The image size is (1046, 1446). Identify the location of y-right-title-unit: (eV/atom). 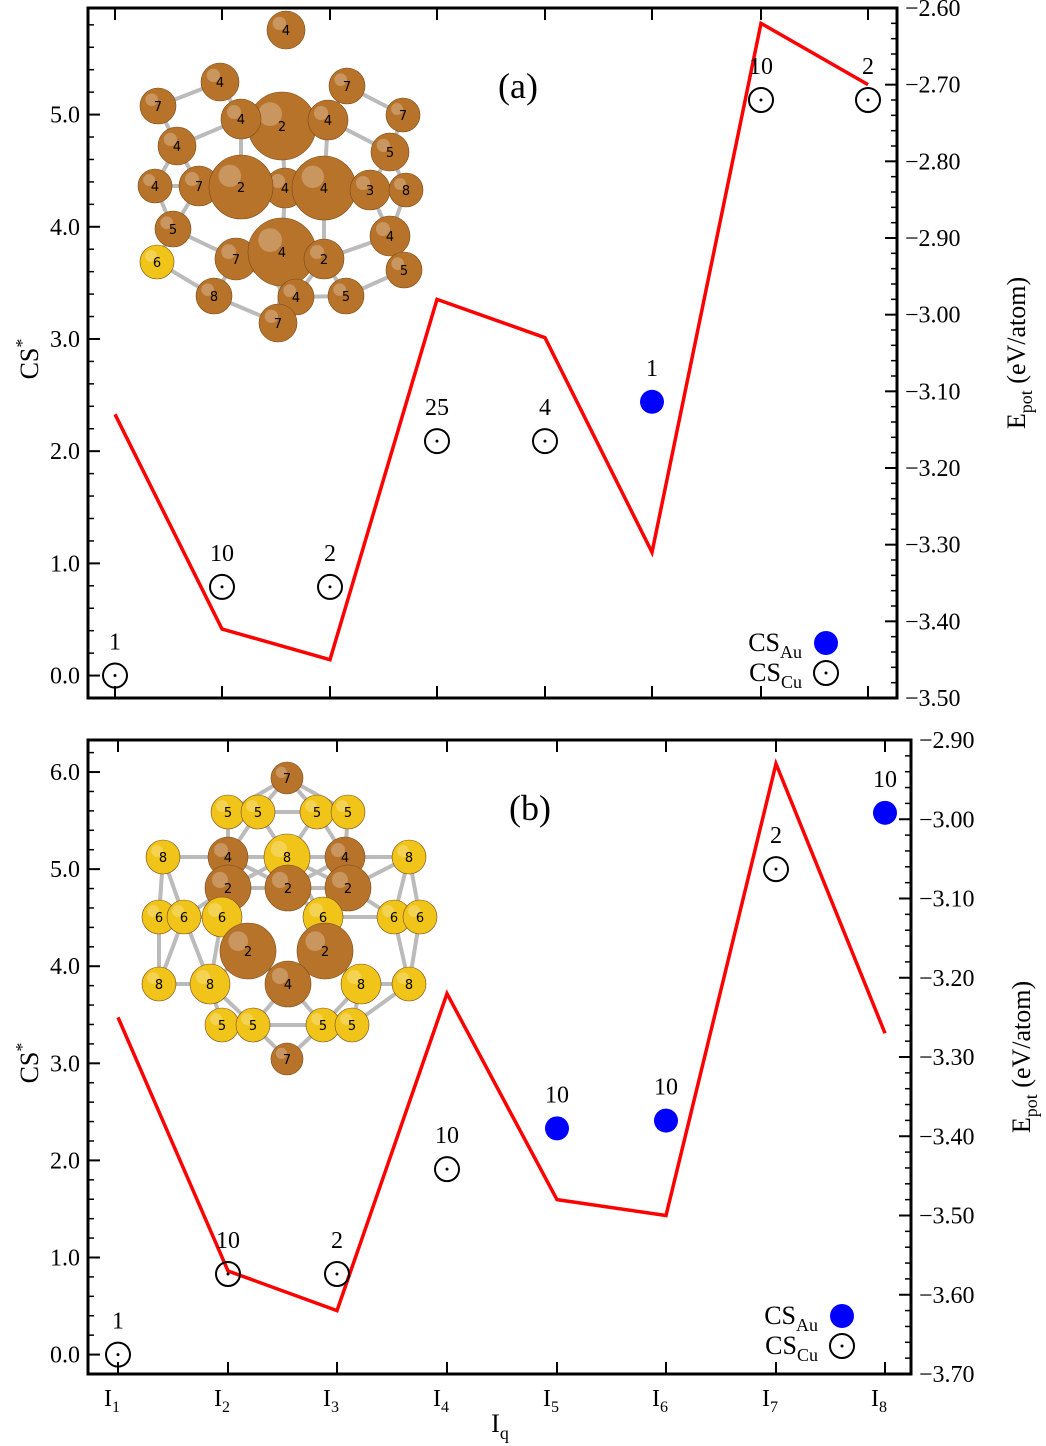
(1016, 333).